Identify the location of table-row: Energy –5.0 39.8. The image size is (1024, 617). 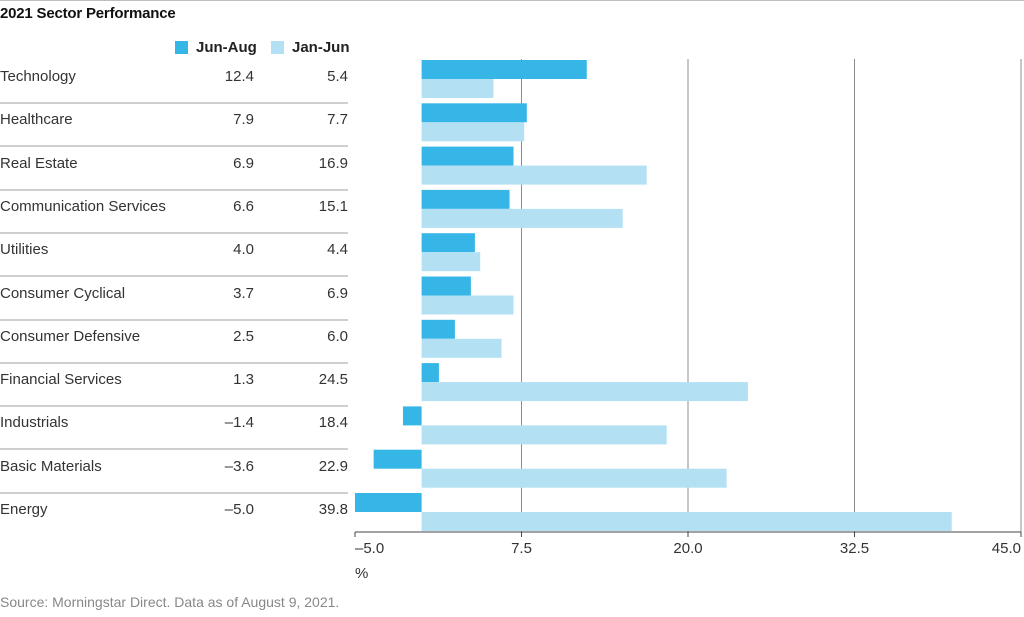
(174, 513).